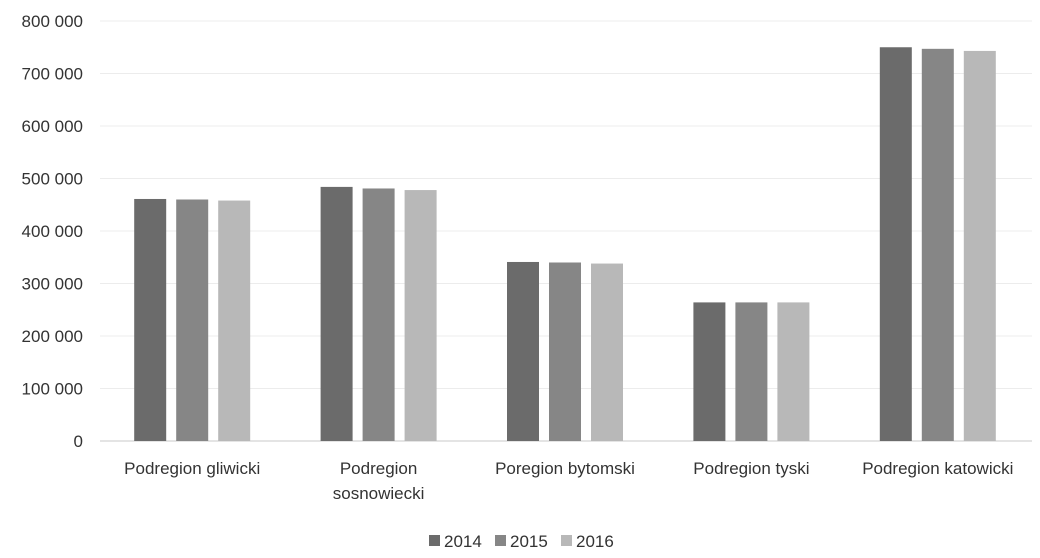 The width and height of the screenshot is (1040, 558). I want to click on x-tick-label-line: Podregion, so click(379, 468).